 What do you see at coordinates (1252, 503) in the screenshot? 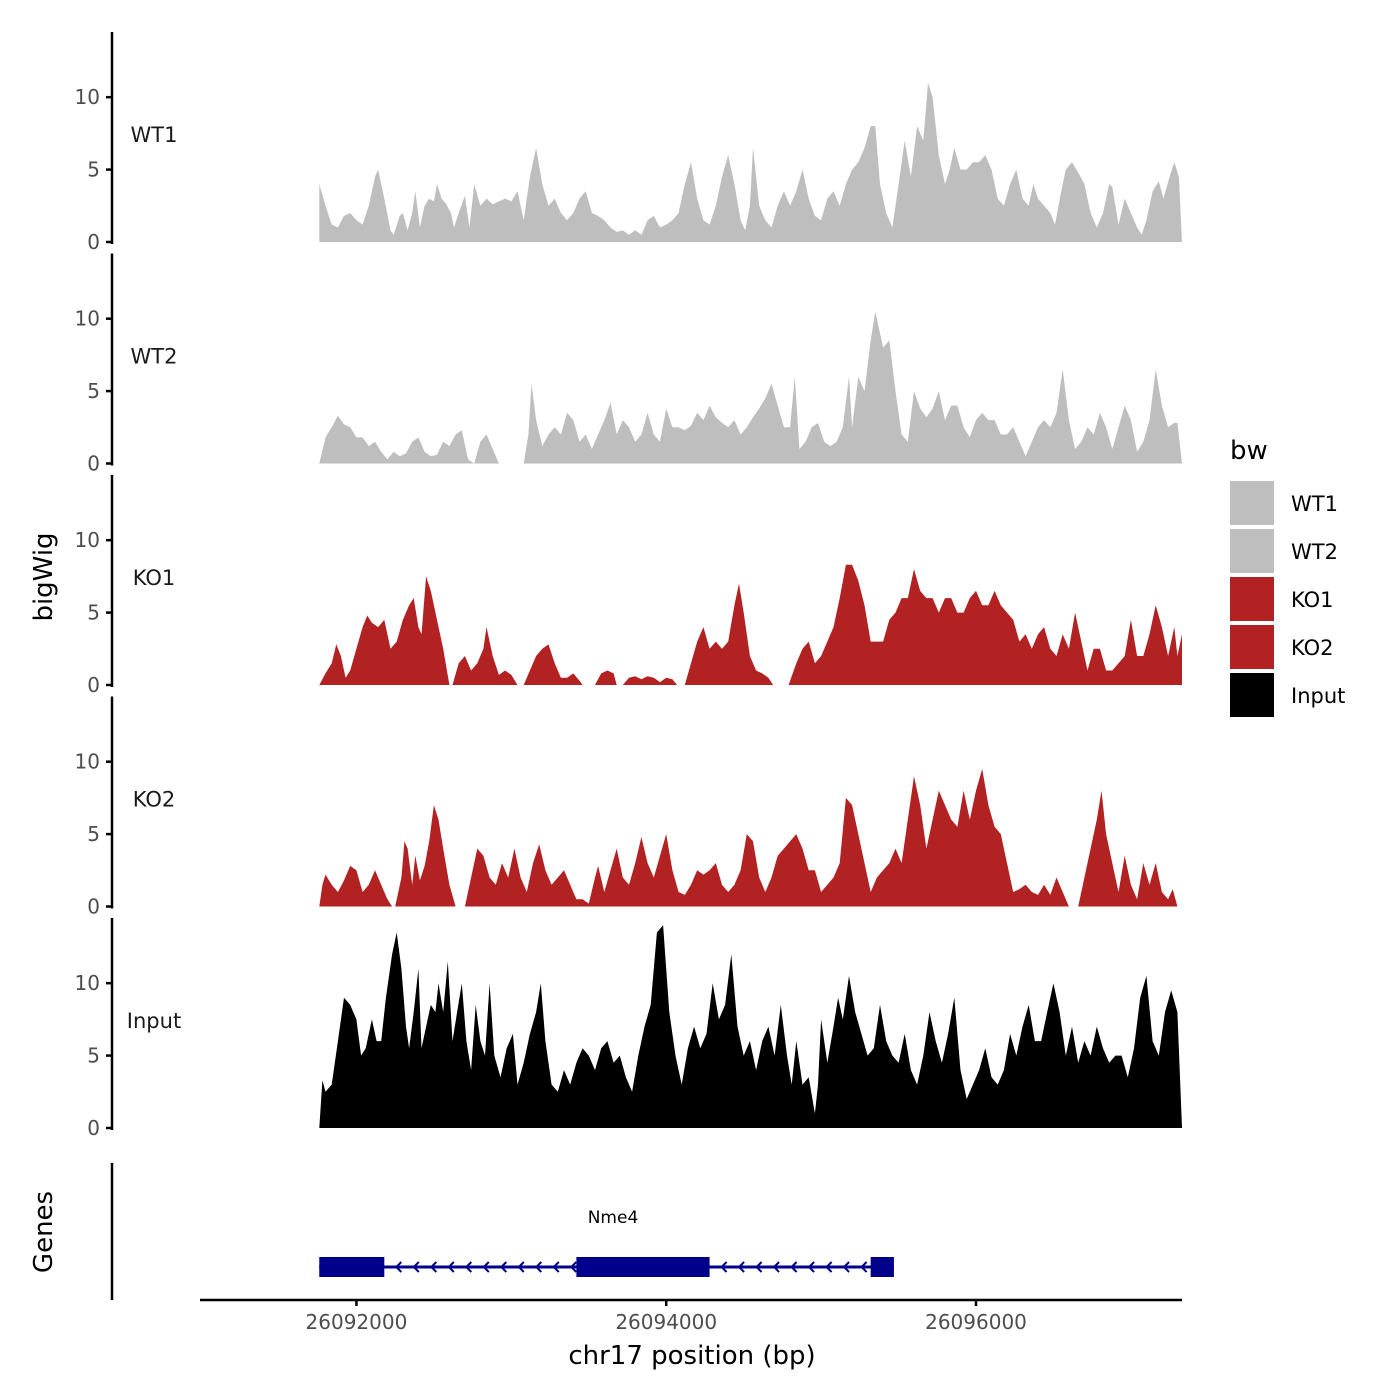
I see `legend-key-wt1` at bounding box center [1252, 503].